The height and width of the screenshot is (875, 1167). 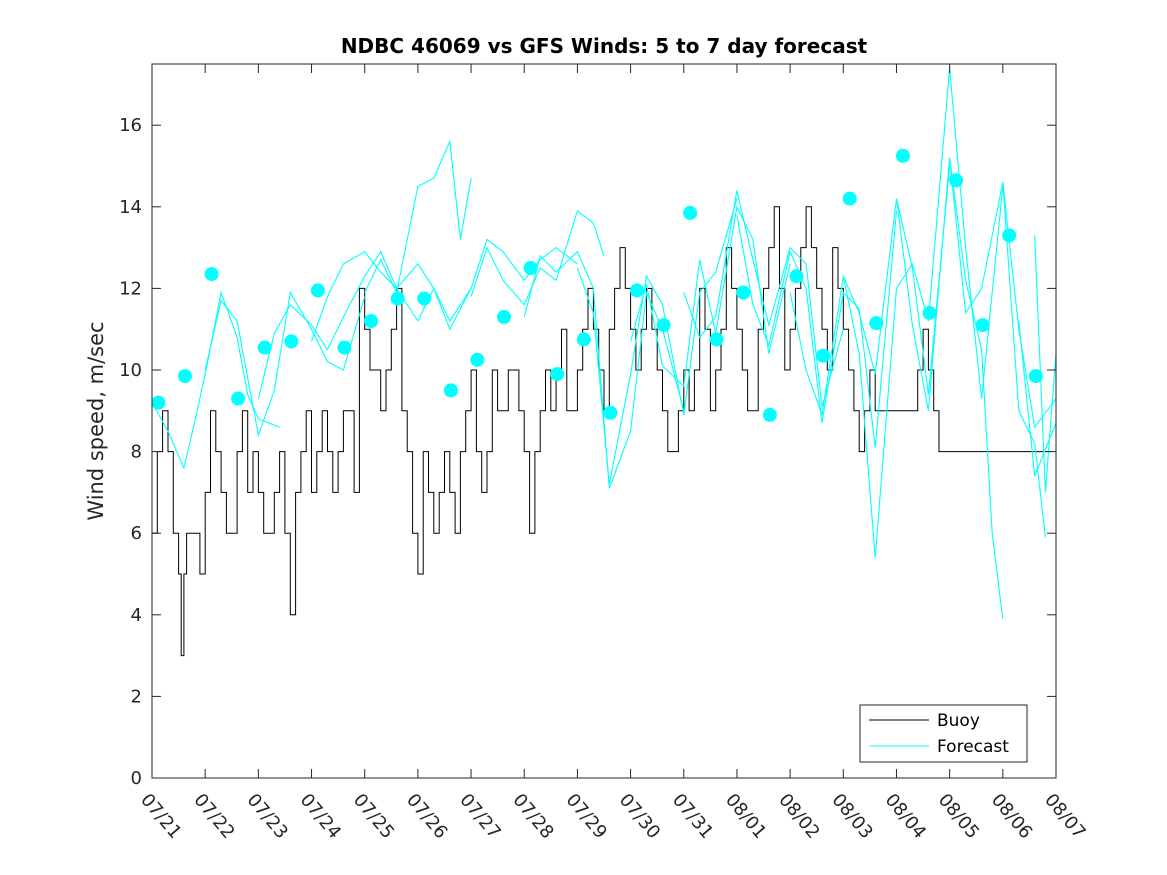 I want to click on legend-forecast-label: Forecast, so click(x=973, y=747).